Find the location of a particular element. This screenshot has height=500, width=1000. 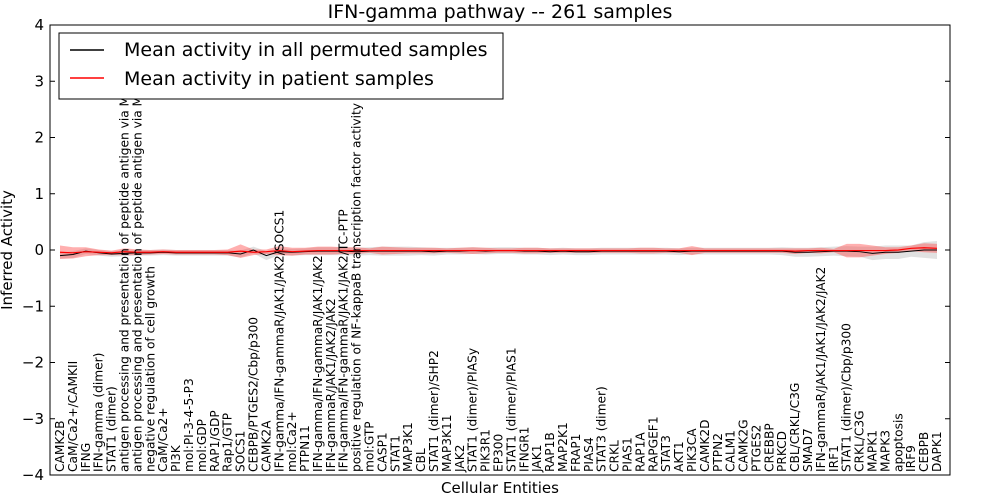

category-label: CEBPB/PTGES2/Cbp/p300 is located at coordinates (253, 394).